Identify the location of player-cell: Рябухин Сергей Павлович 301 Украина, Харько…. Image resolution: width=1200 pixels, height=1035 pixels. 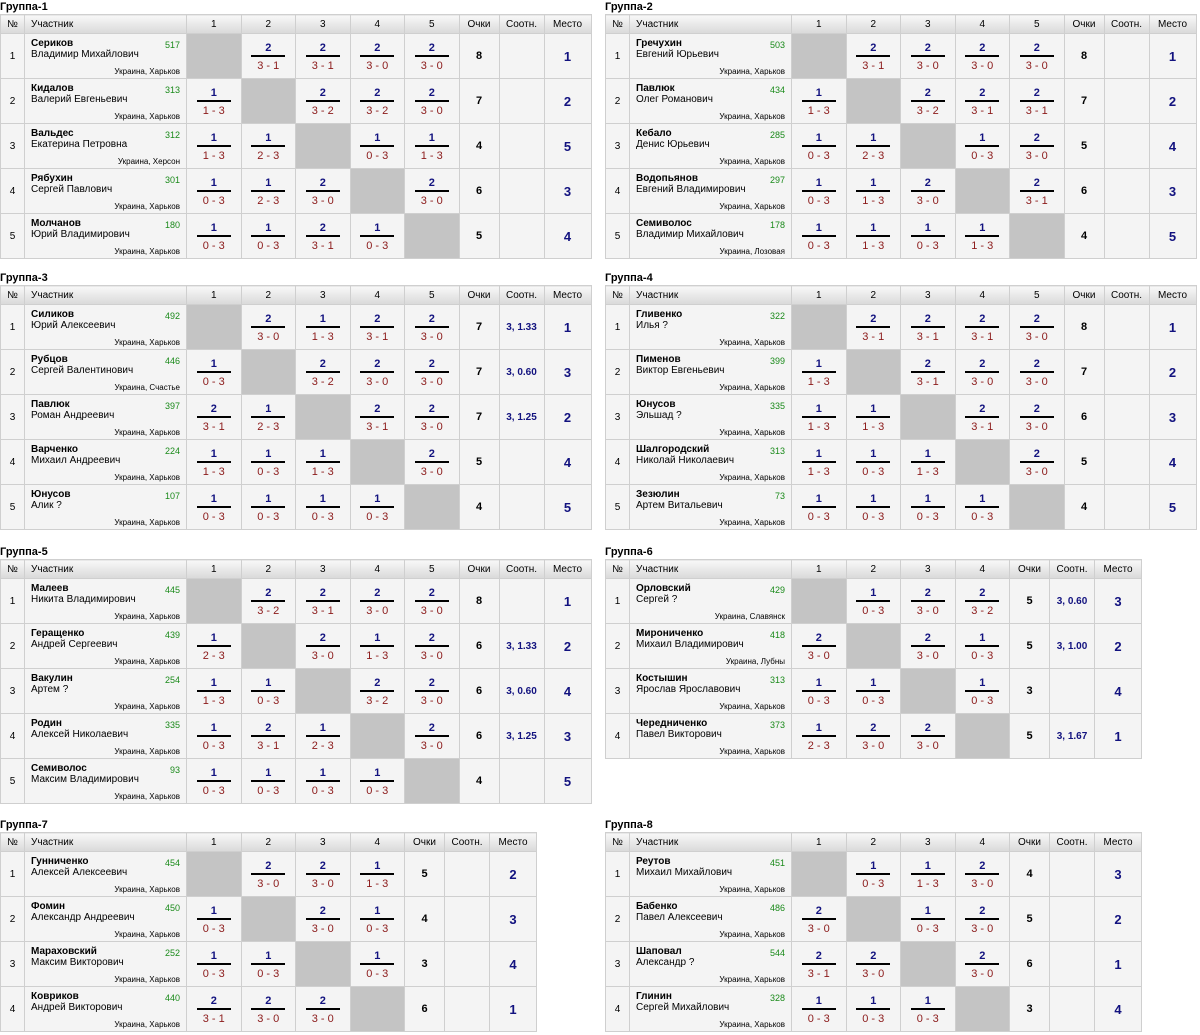
(105, 191).